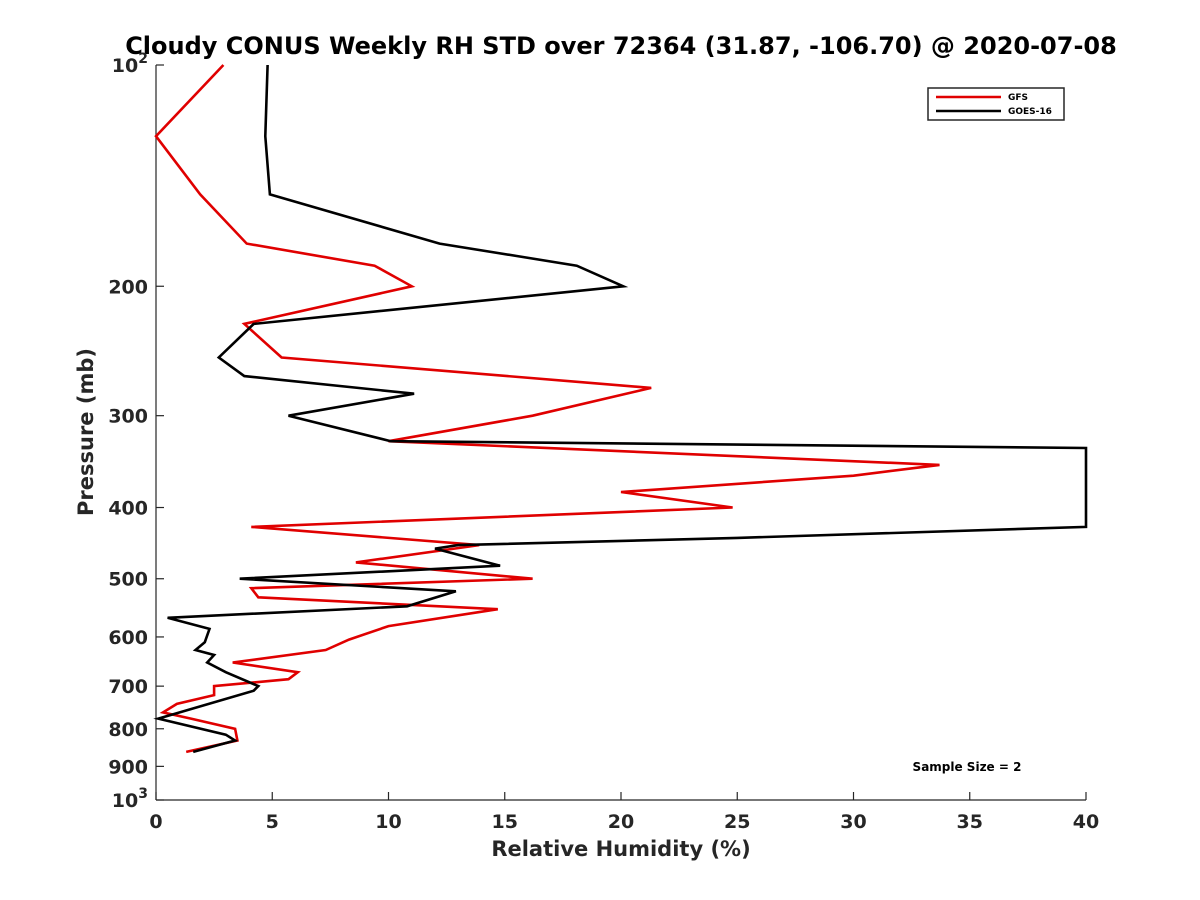 The height and width of the screenshot is (900, 1200). What do you see at coordinates (143, 794) in the screenshot?
I see `y-tick-exponent: 3` at bounding box center [143, 794].